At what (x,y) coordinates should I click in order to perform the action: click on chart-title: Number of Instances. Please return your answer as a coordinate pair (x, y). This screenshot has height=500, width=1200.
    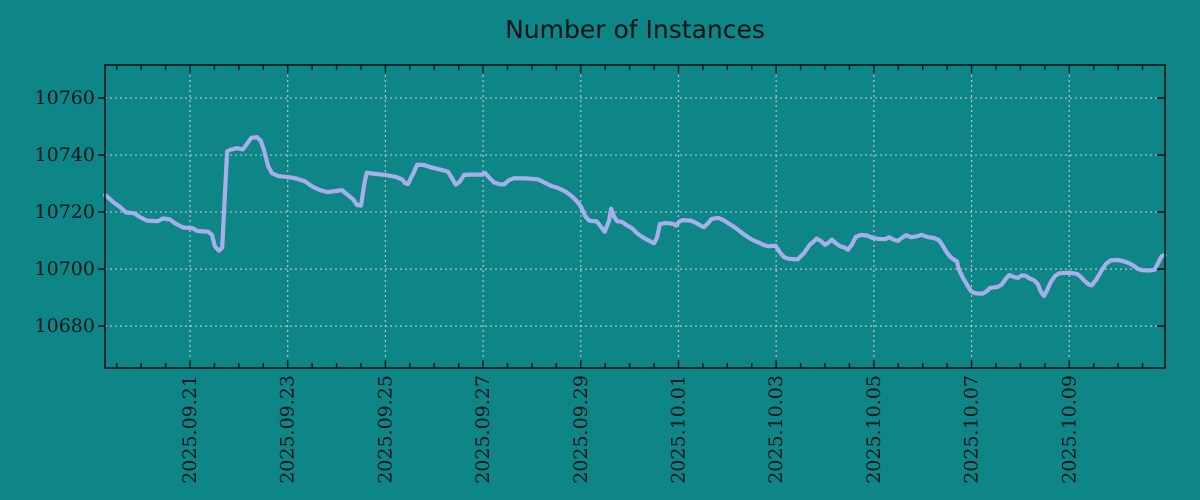
    Looking at the image, I should click on (635, 29).